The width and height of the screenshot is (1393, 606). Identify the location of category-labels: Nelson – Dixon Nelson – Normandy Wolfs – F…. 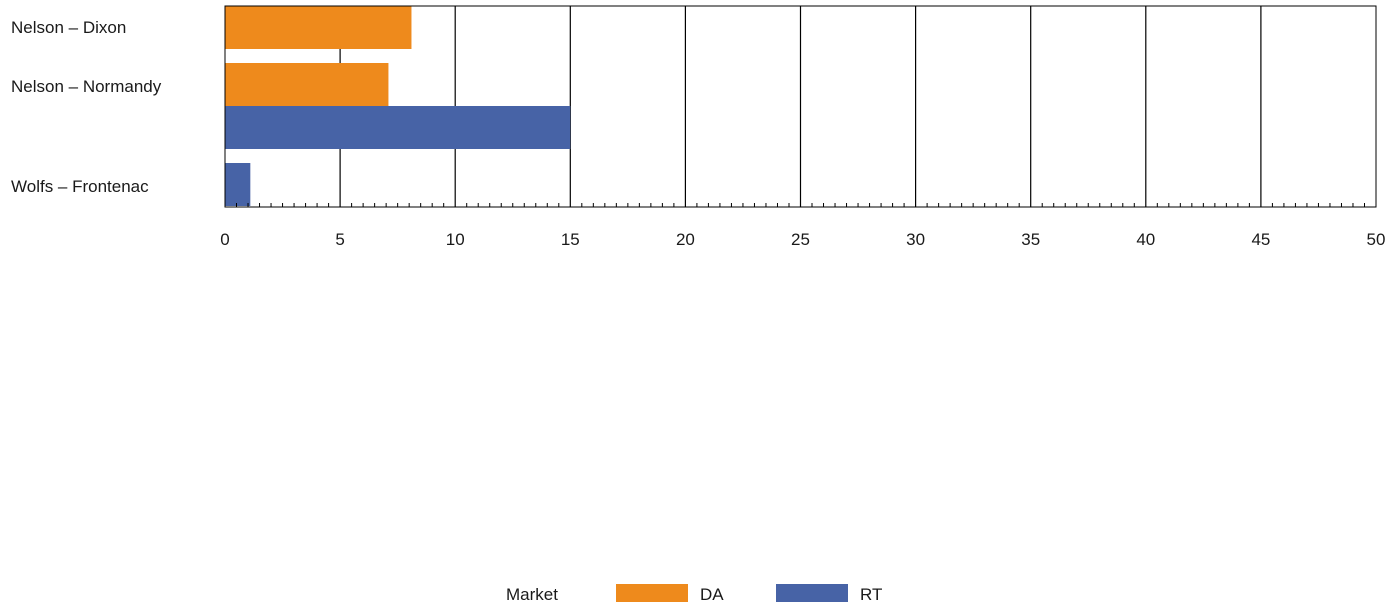
(86, 107).